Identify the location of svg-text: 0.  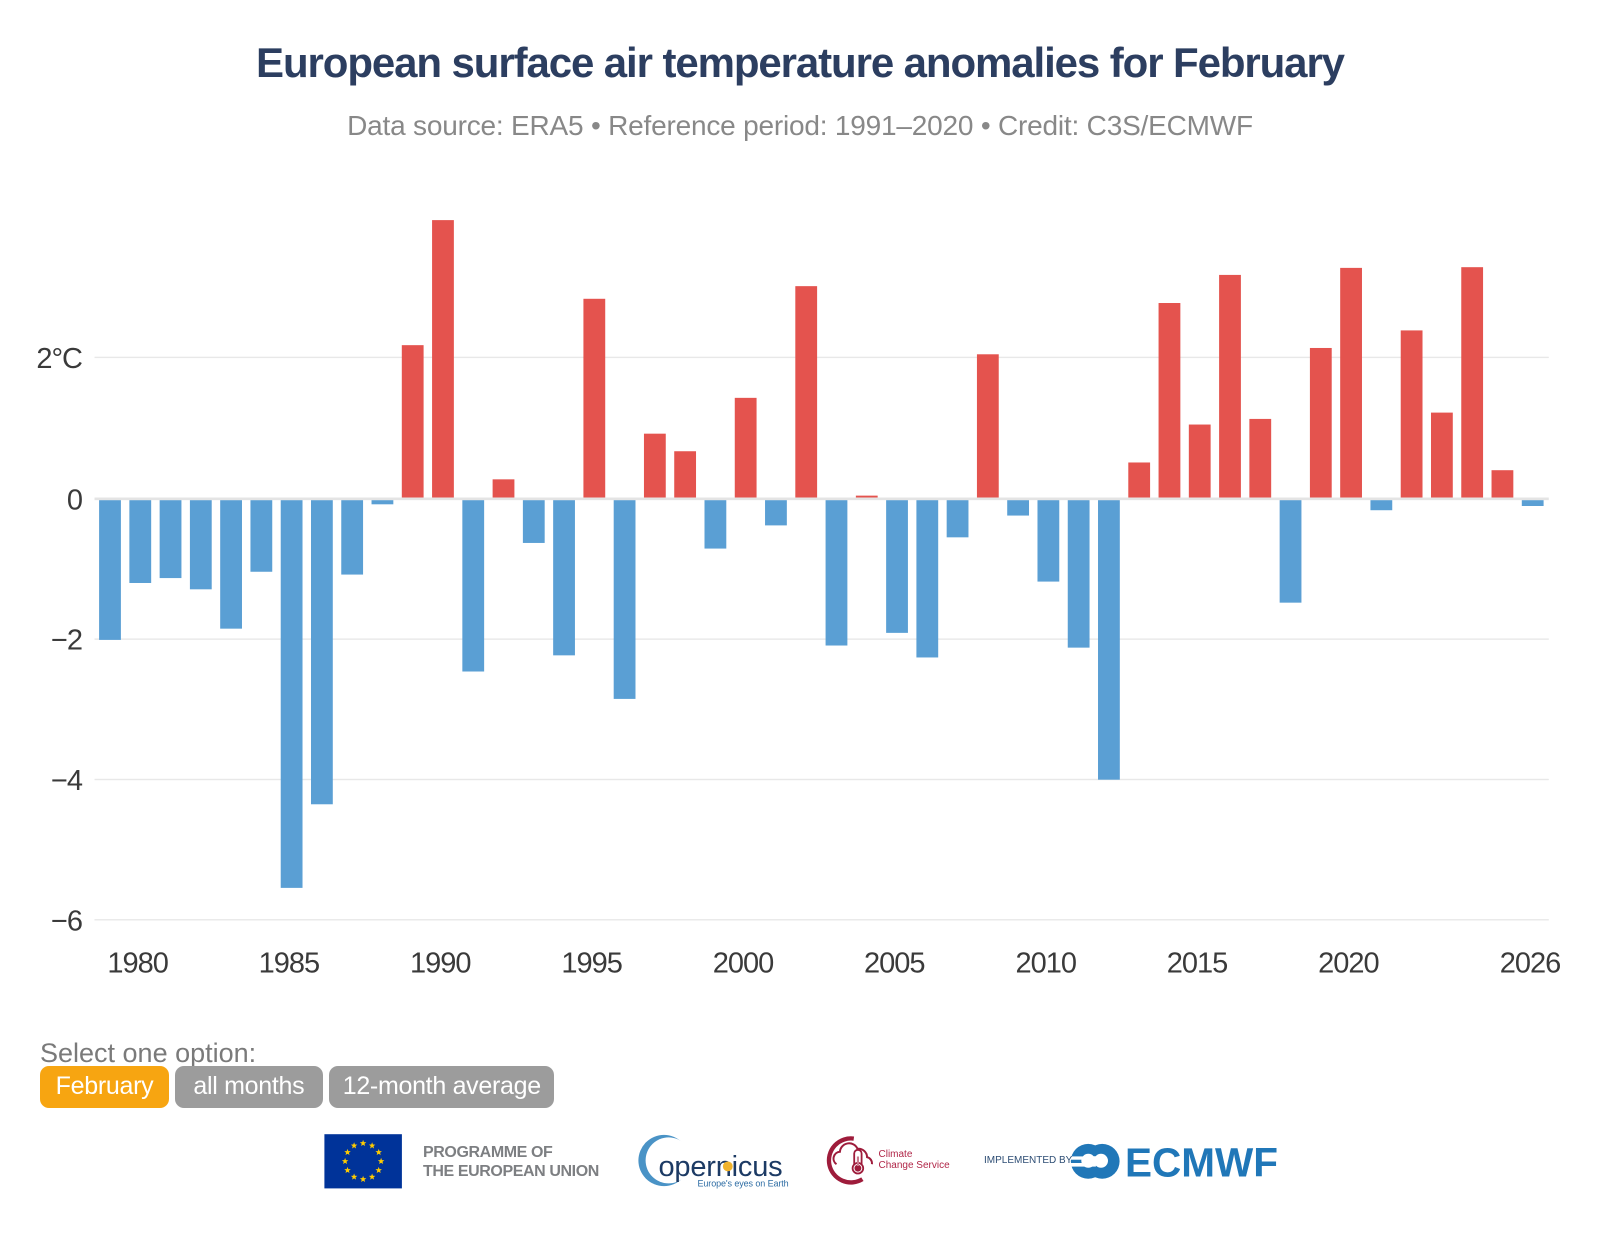
(74, 501).